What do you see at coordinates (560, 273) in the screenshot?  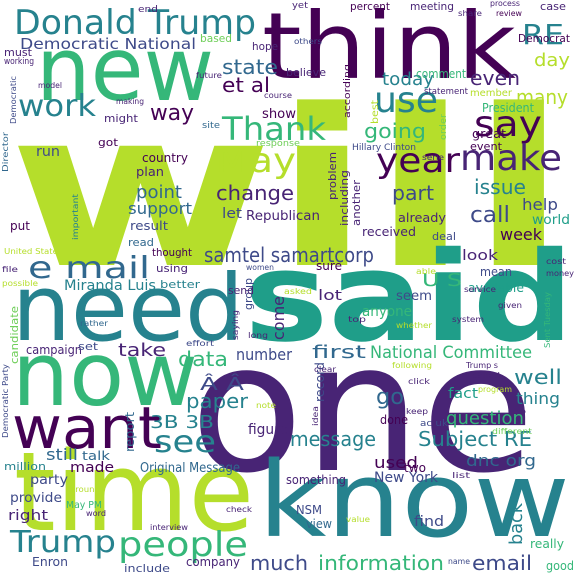 I see `word-money: money` at bounding box center [560, 273].